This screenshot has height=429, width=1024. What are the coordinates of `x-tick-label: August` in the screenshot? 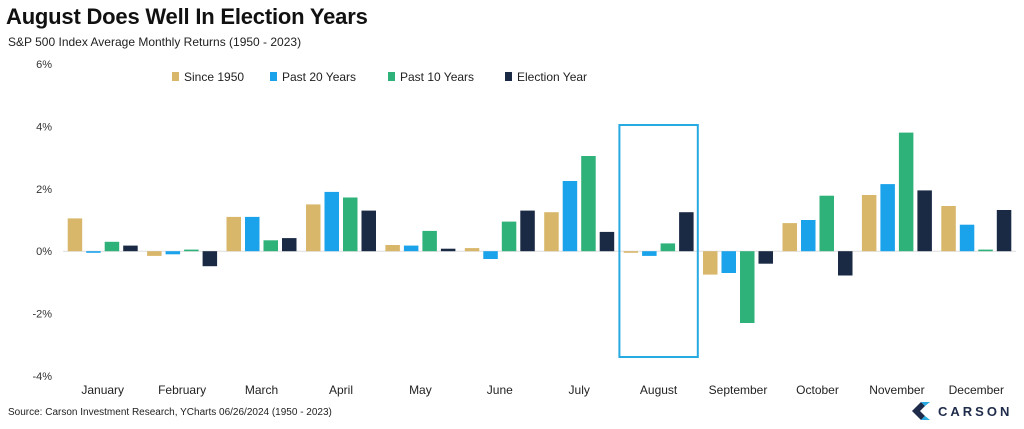 It's located at (659, 390).